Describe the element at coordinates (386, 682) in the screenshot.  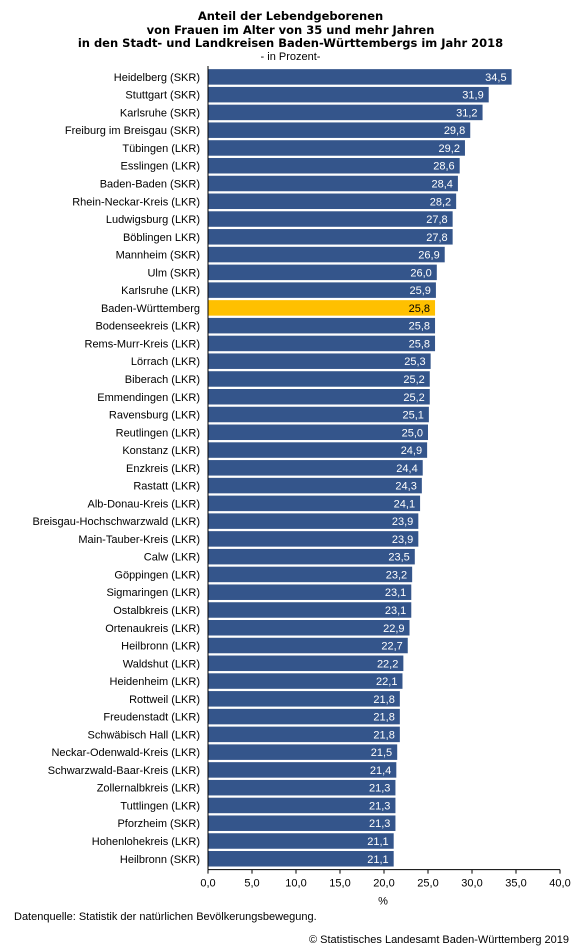
I see `value-label-34: 22,1` at that location.